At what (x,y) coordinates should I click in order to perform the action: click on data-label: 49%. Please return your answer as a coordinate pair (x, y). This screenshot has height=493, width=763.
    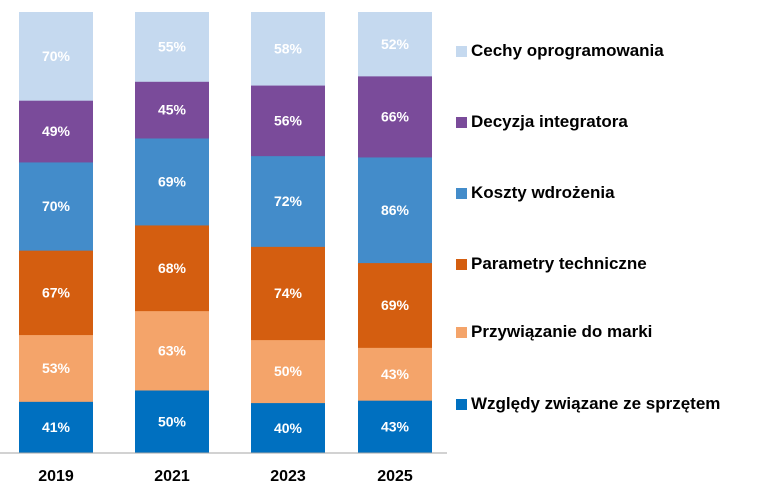
    Looking at the image, I should click on (56, 131).